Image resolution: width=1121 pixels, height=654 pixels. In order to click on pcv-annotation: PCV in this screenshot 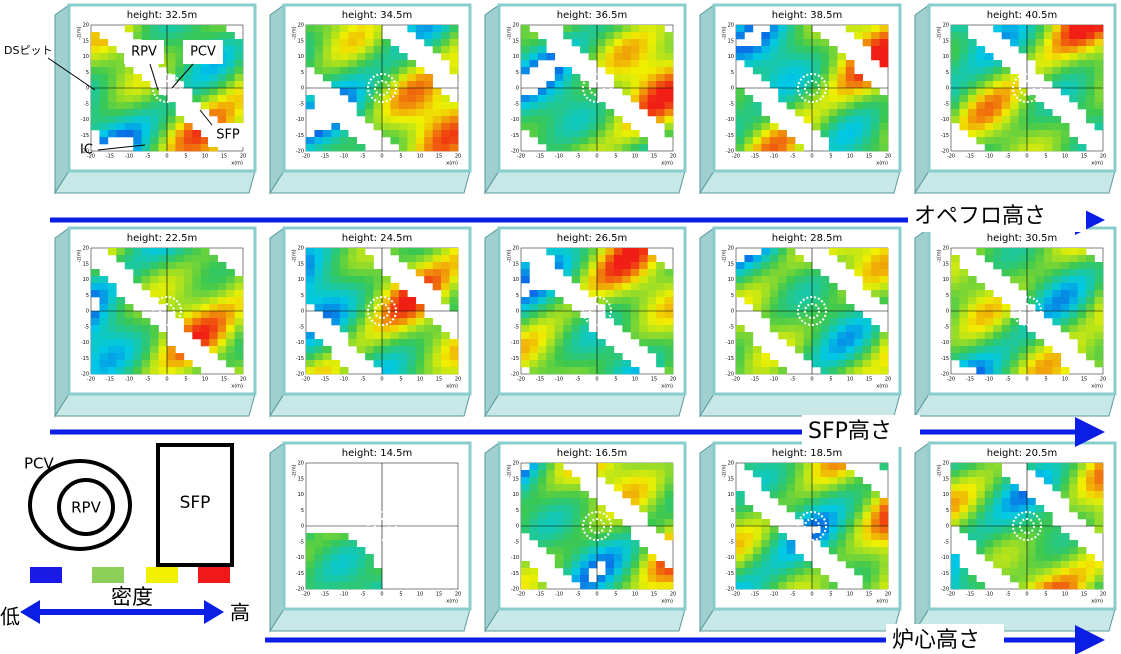, I will do `click(203, 52)`.